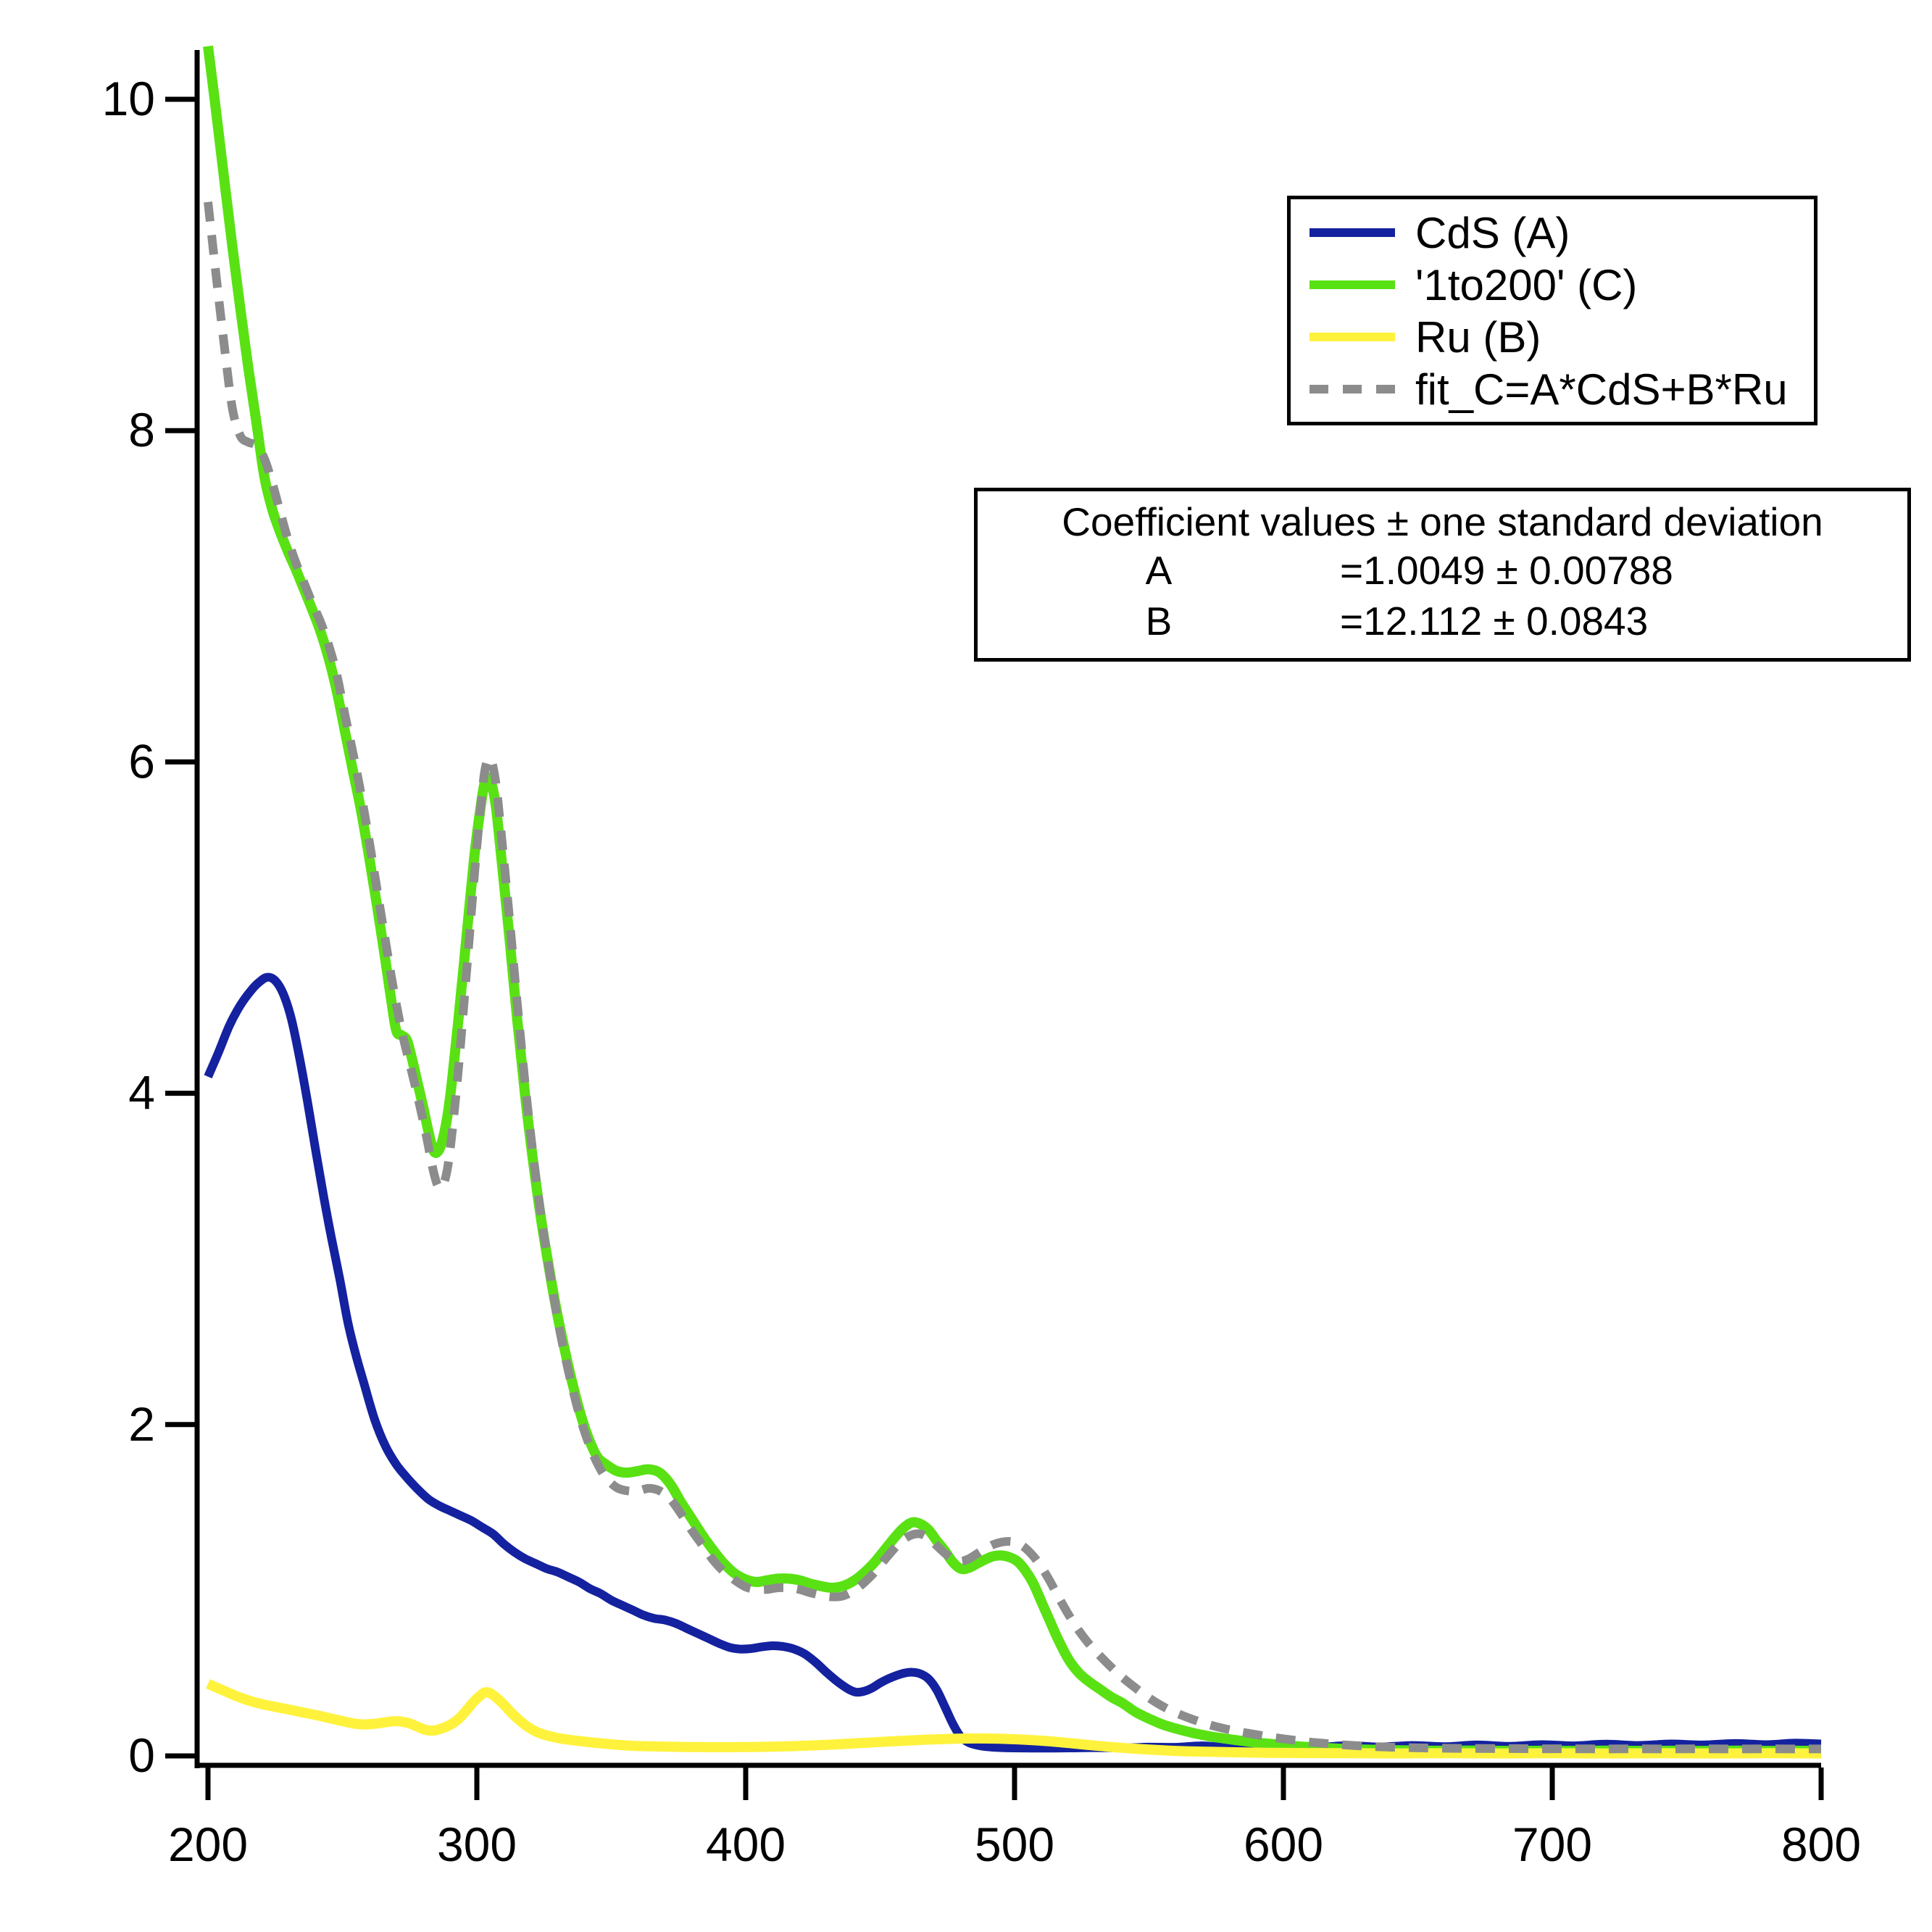 The height and width of the screenshot is (1932, 1932). Describe the element at coordinates (1552, 1844) in the screenshot. I see `x-tick-label: 700` at that location.